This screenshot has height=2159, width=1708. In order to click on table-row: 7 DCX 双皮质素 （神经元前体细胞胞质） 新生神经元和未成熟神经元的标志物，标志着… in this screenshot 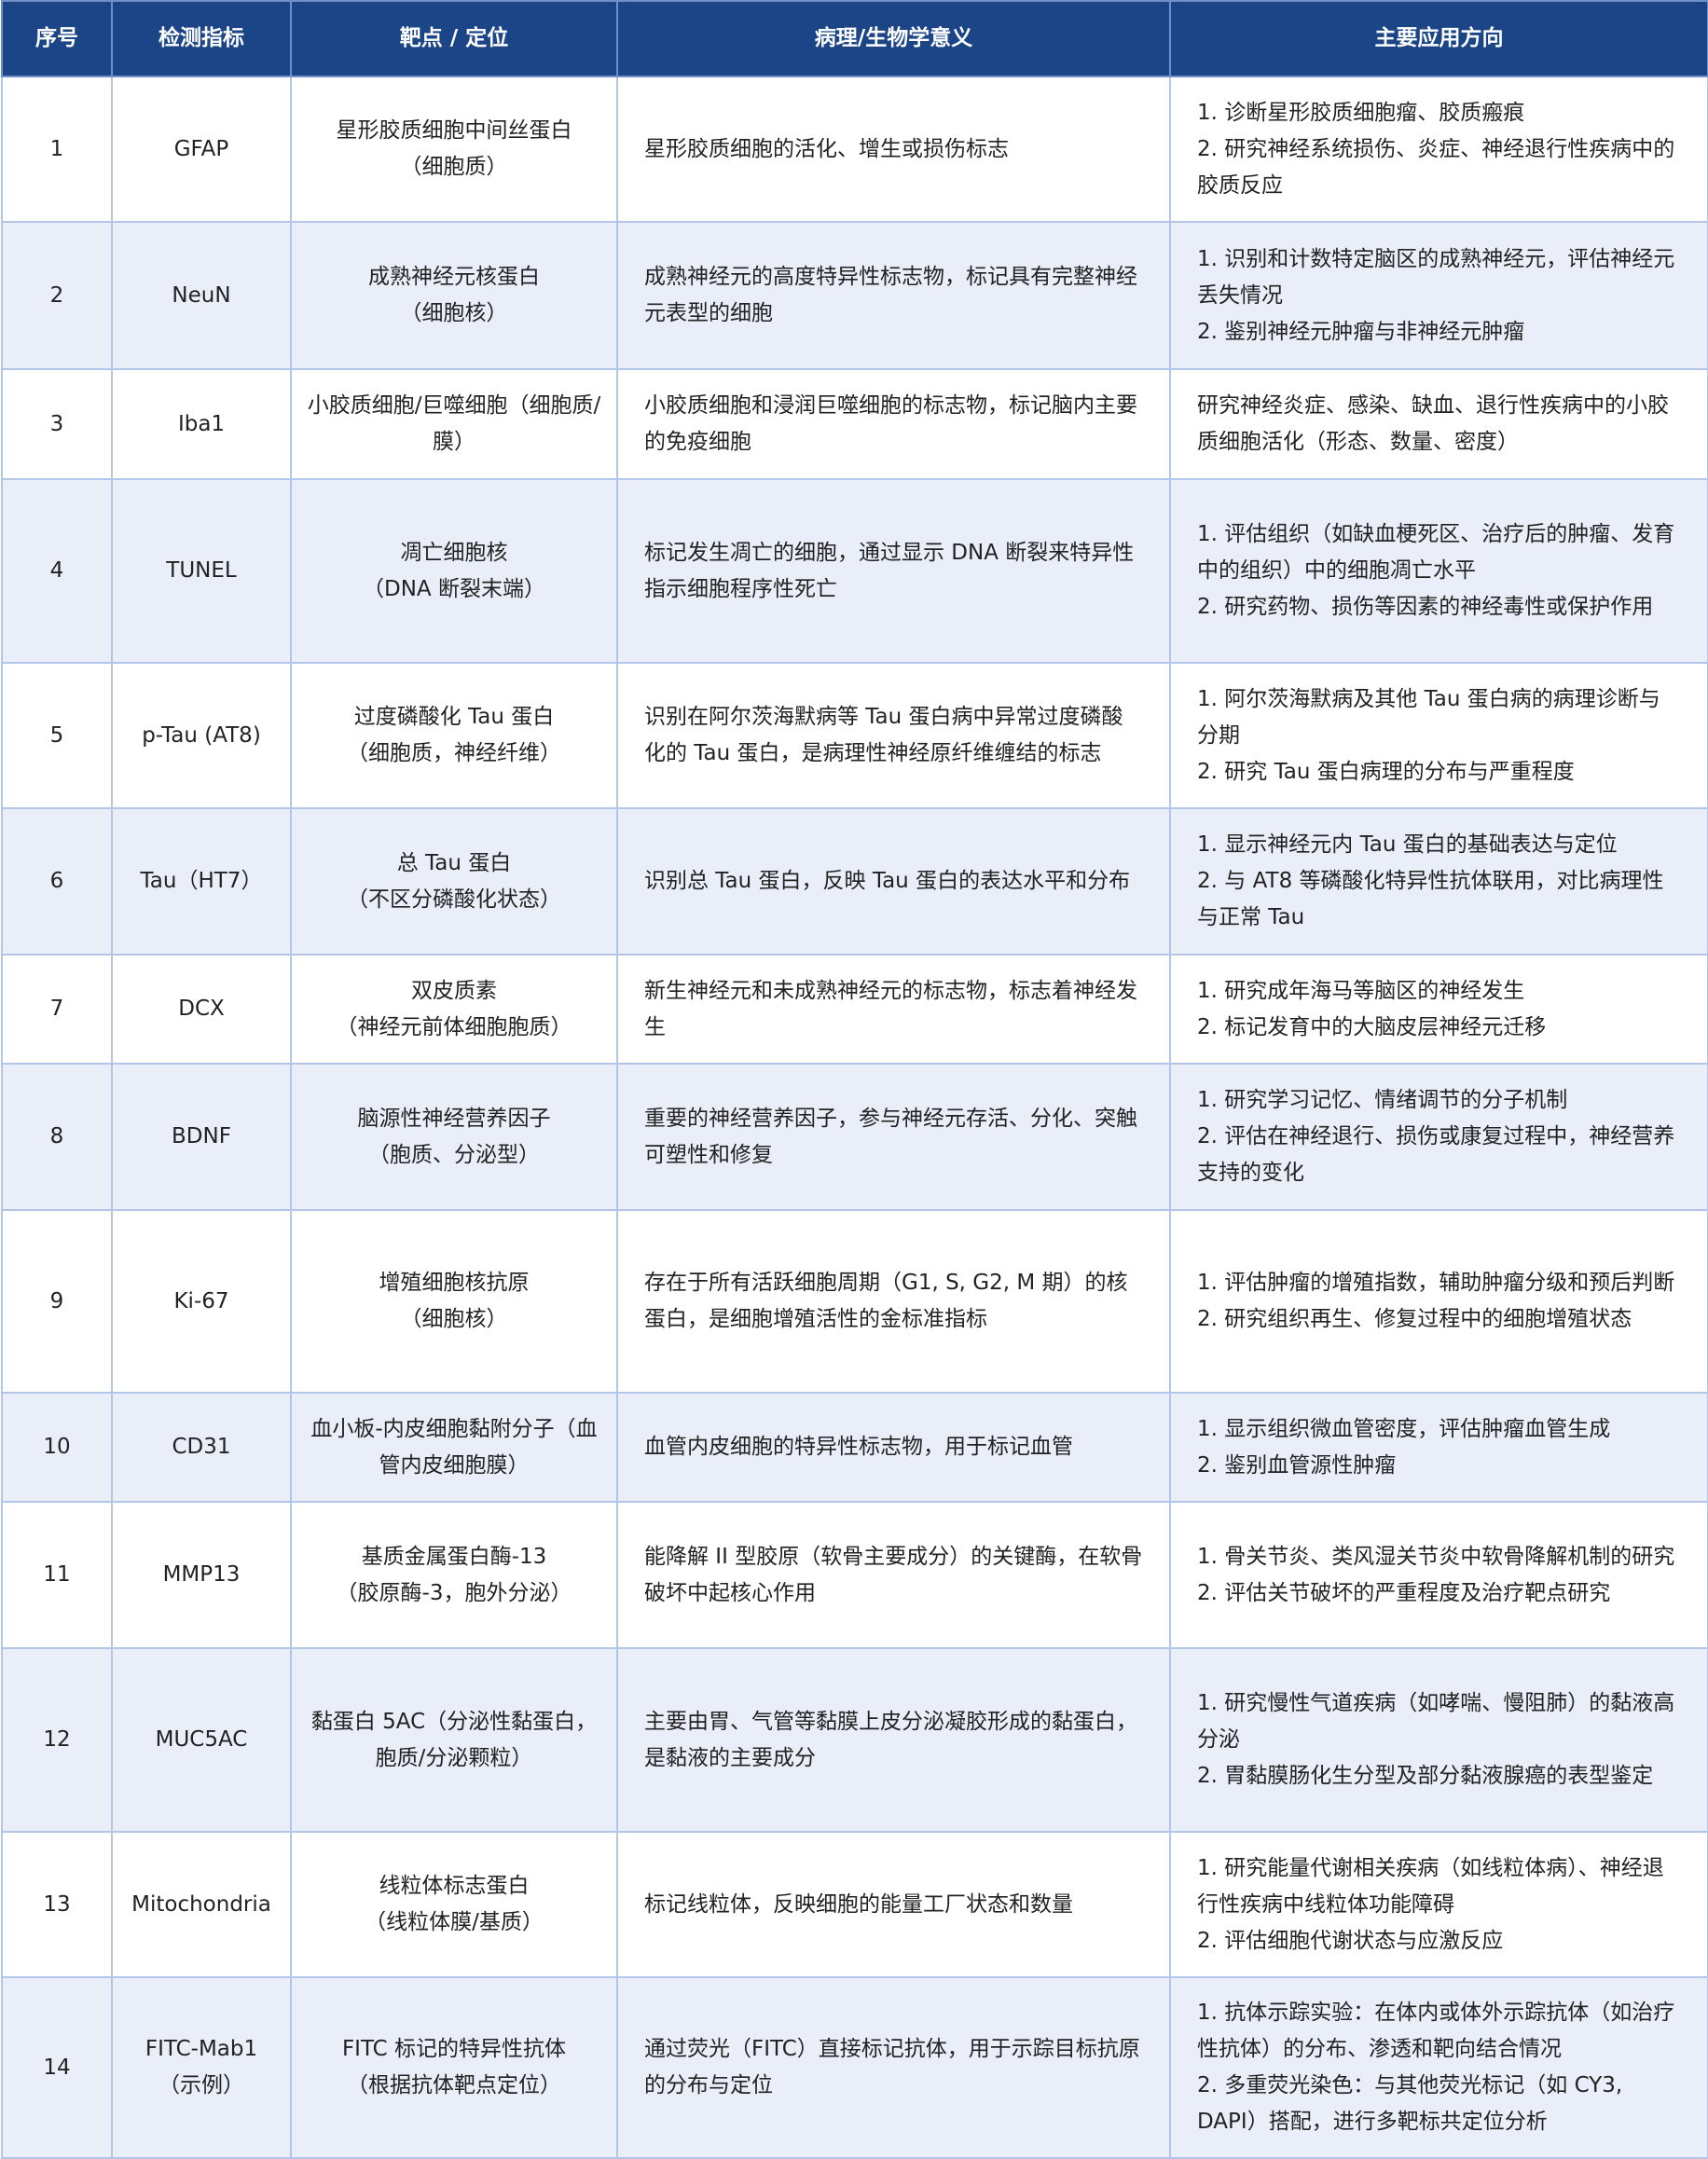, I will do `click(855, 1010)`.